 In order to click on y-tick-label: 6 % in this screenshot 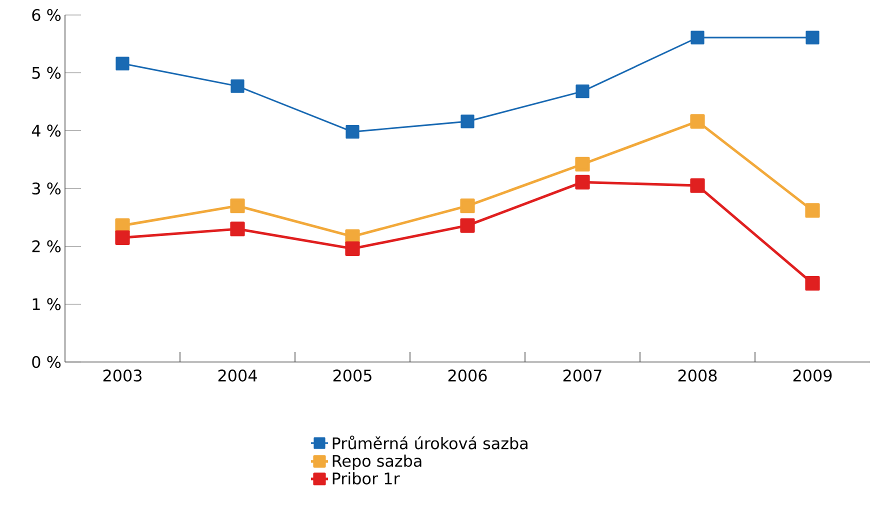, I will do `click(46, 15)`.